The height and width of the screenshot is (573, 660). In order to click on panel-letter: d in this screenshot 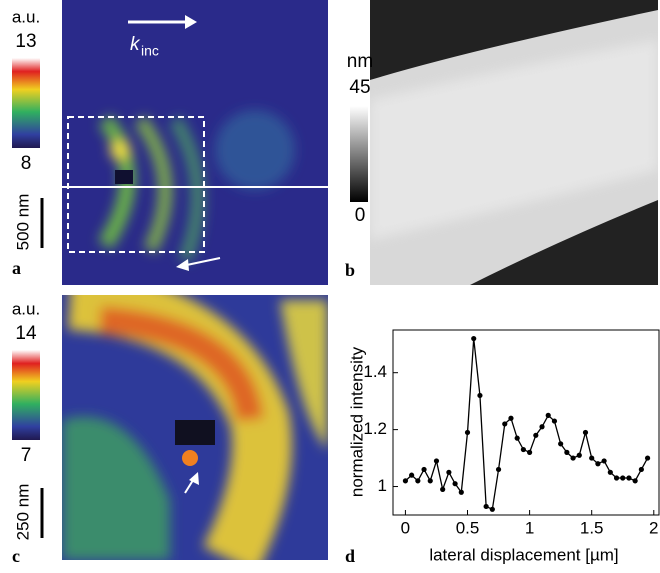, I will do `click(350, 556)`.